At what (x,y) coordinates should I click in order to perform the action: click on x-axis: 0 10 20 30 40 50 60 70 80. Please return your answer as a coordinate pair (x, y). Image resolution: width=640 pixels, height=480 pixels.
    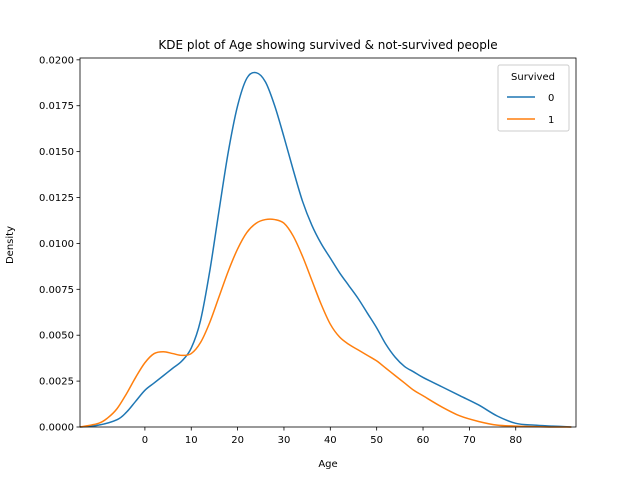
    Looking at the image, I should click on (332, 436).